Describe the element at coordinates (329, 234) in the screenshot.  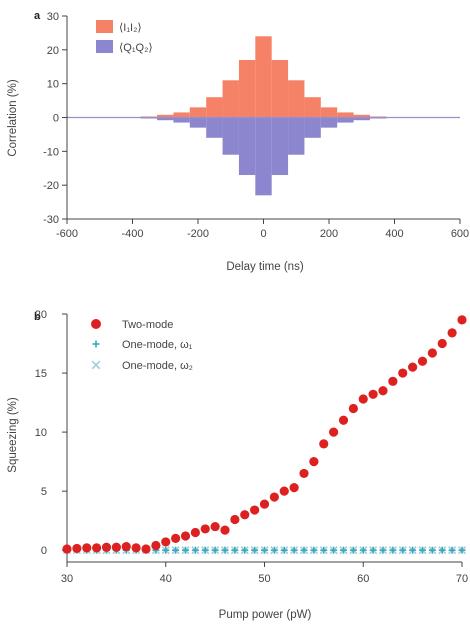
I see `panel-a-x-tick-label-4: 200` at that location.